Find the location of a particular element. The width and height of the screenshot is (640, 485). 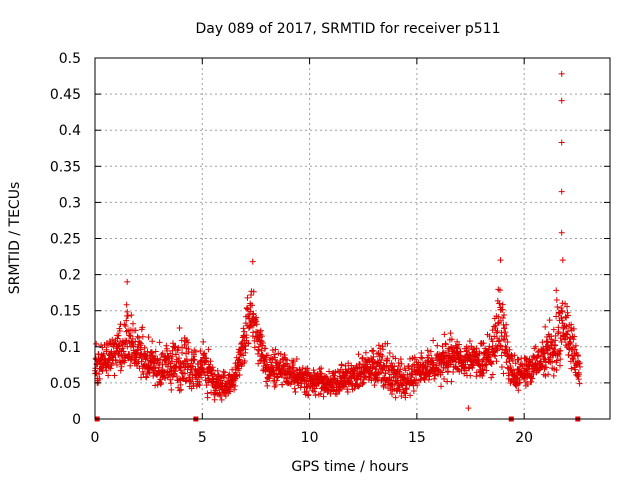

y-tick-label: 0.5 is located at coordinates (70, 59).